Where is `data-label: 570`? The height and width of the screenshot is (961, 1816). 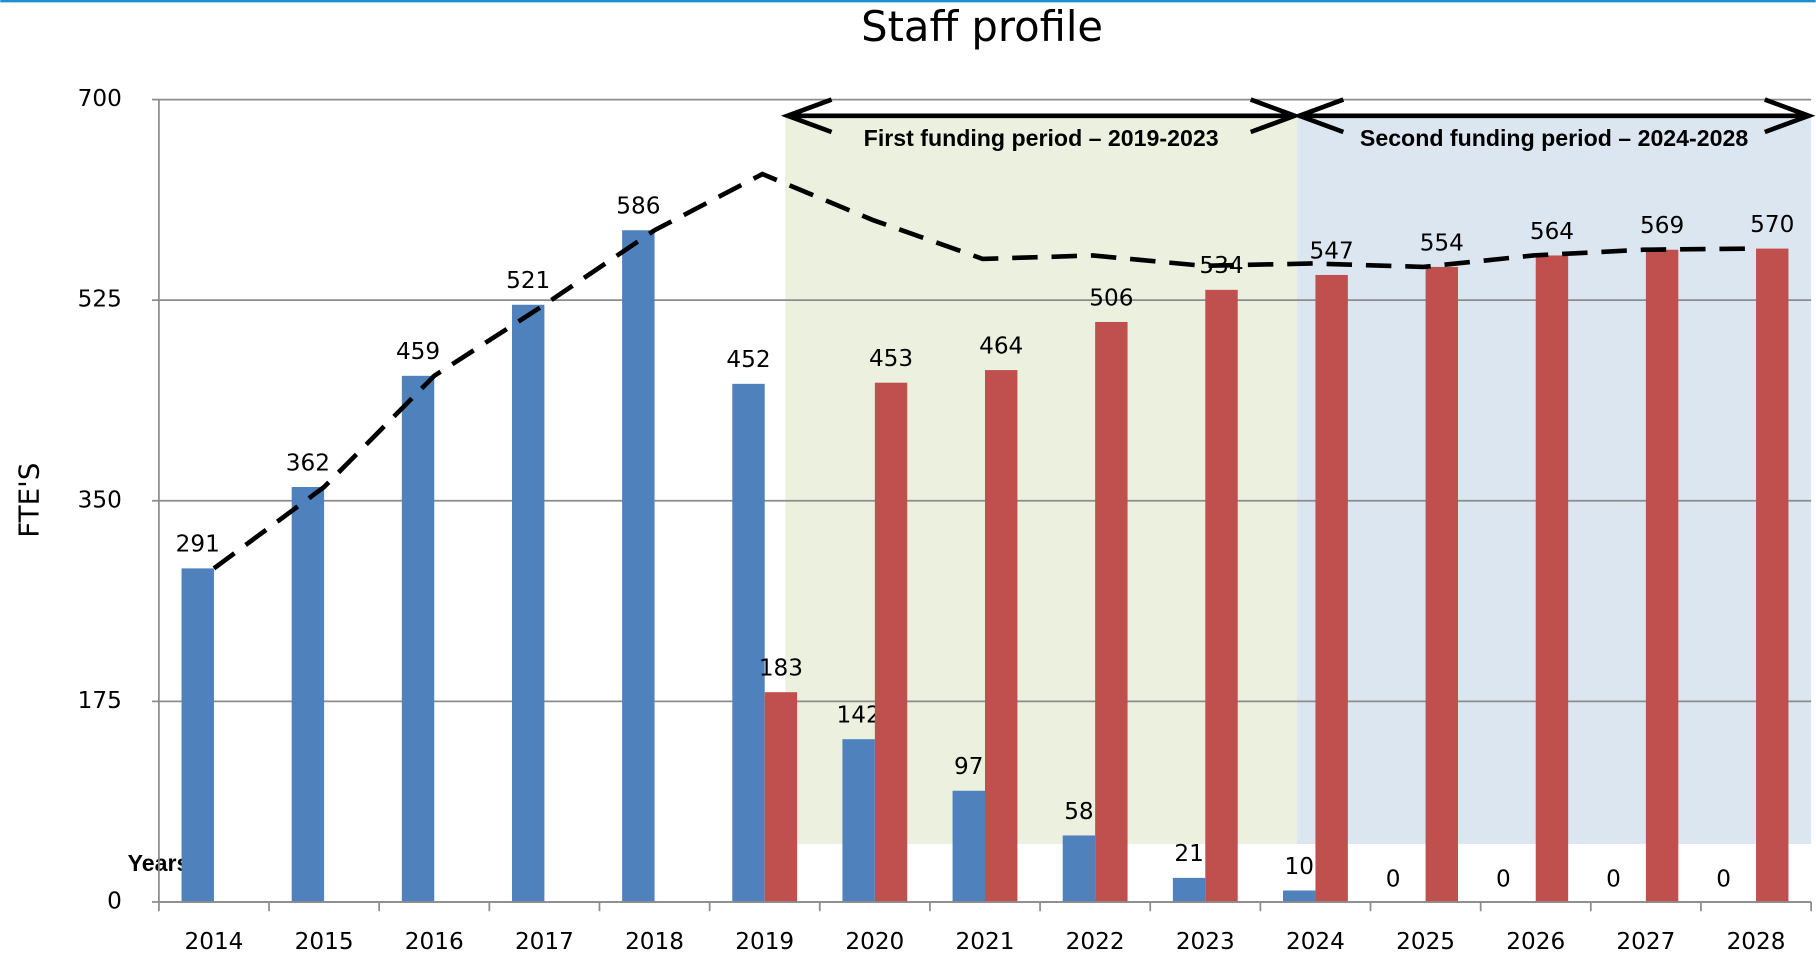
data-label: 570 is located at coordinates (1772, 225).